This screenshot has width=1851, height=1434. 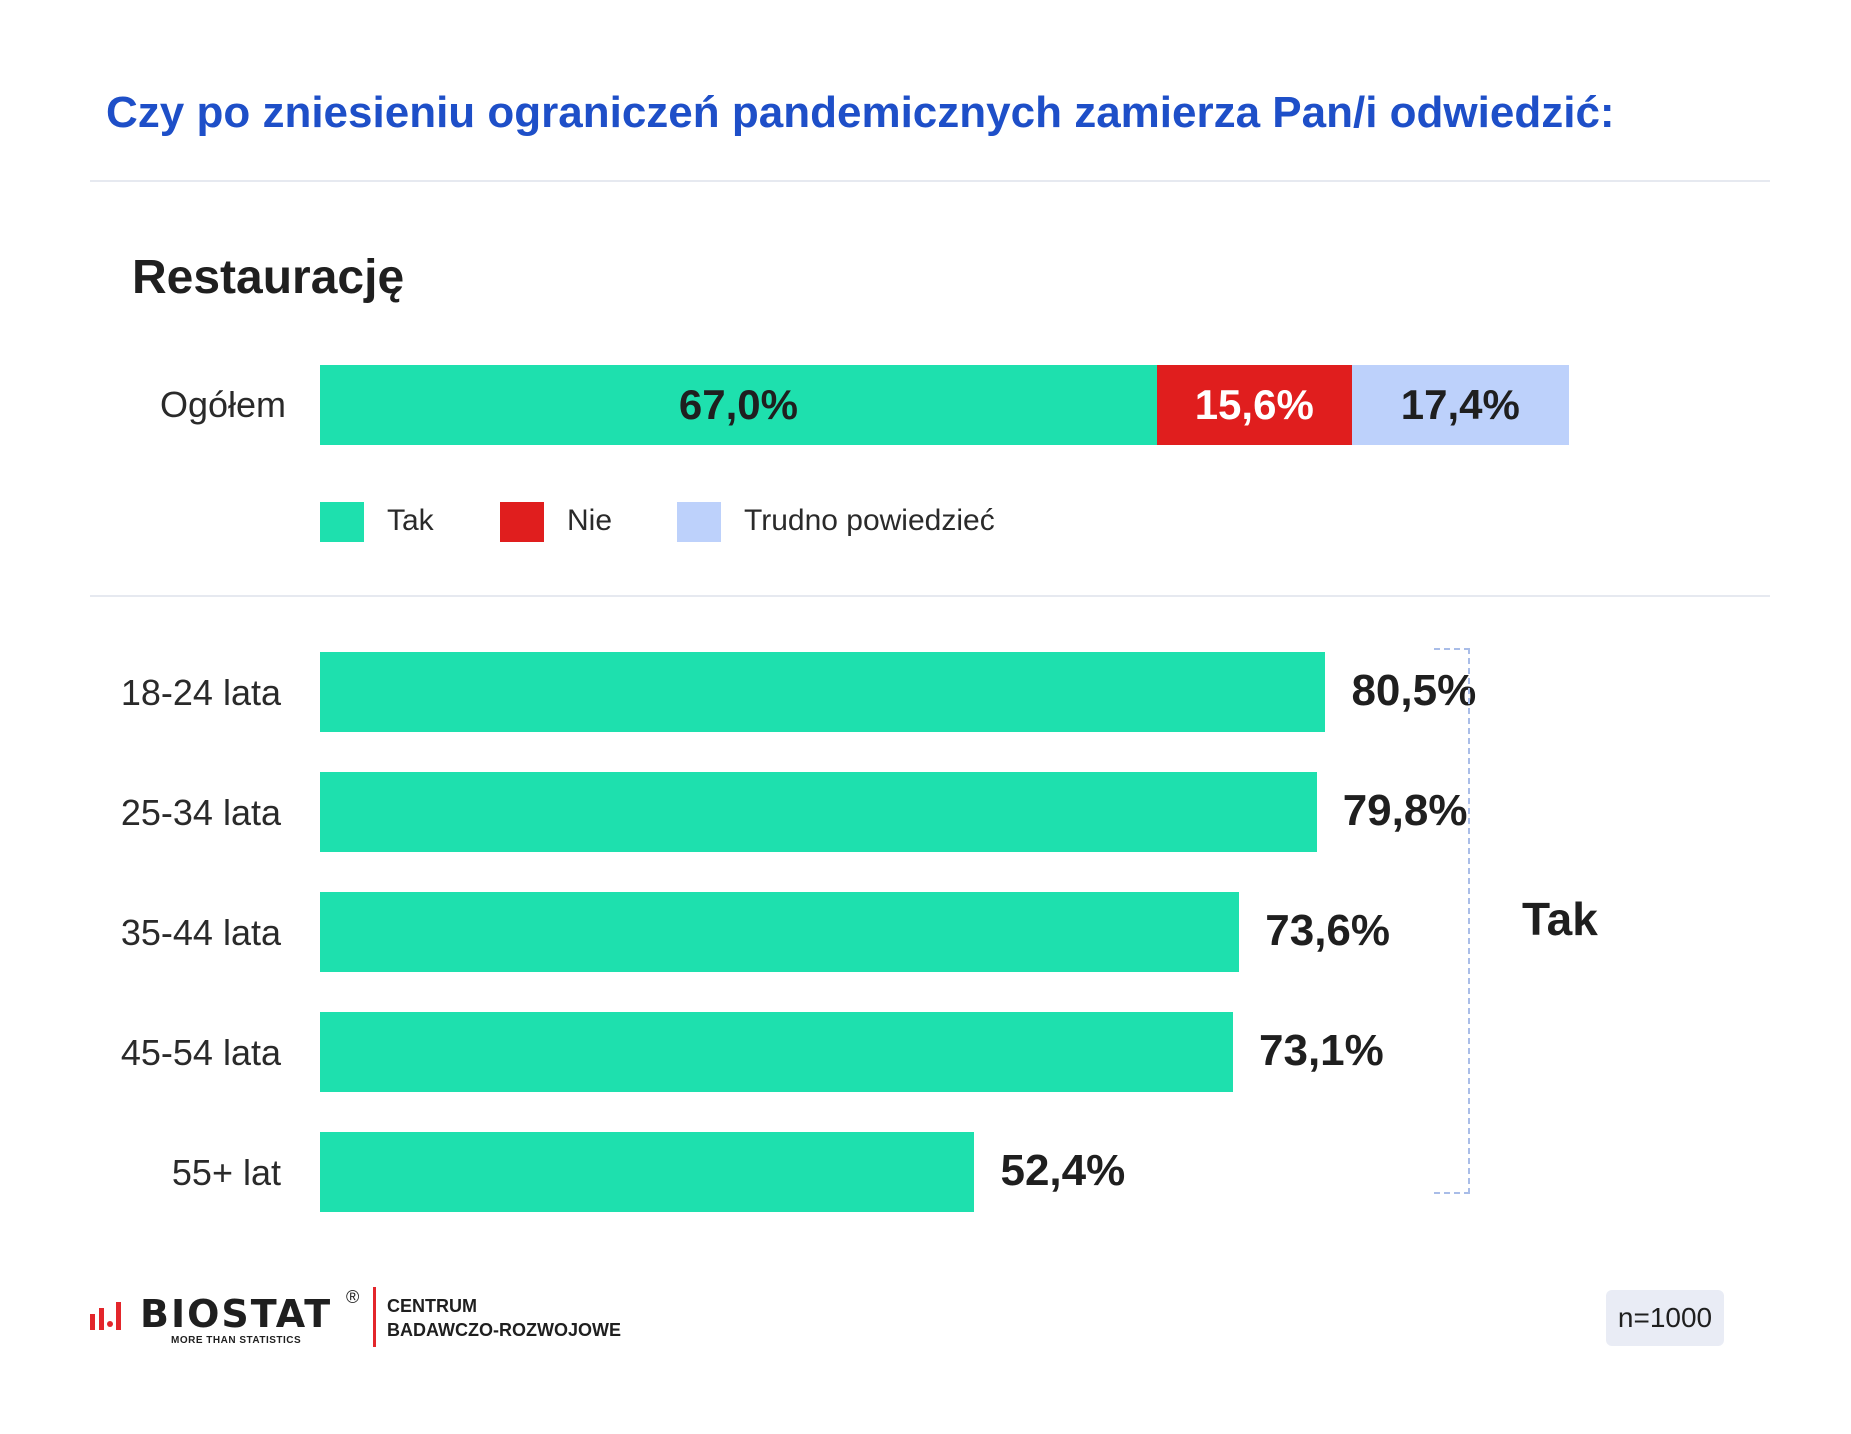 I want to click on legend-label: Nie, so click(x=590, y=520).